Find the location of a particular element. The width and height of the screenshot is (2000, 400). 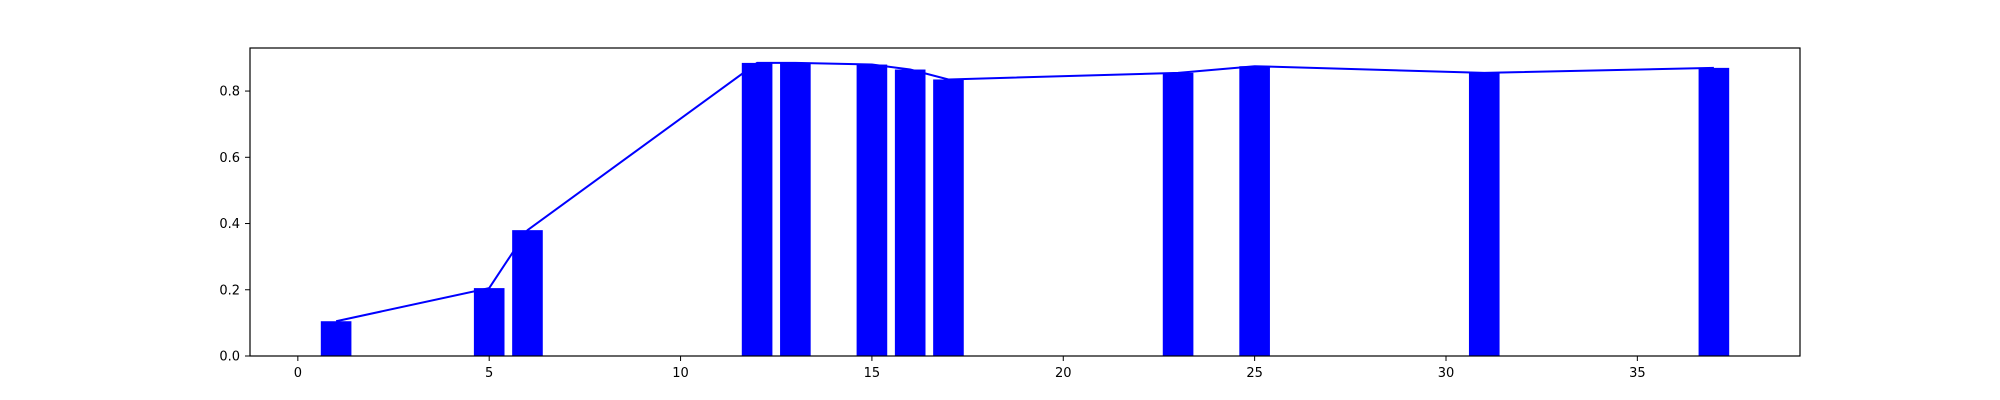

x-tick-label: 20 is located at coordinates (1063, 373).